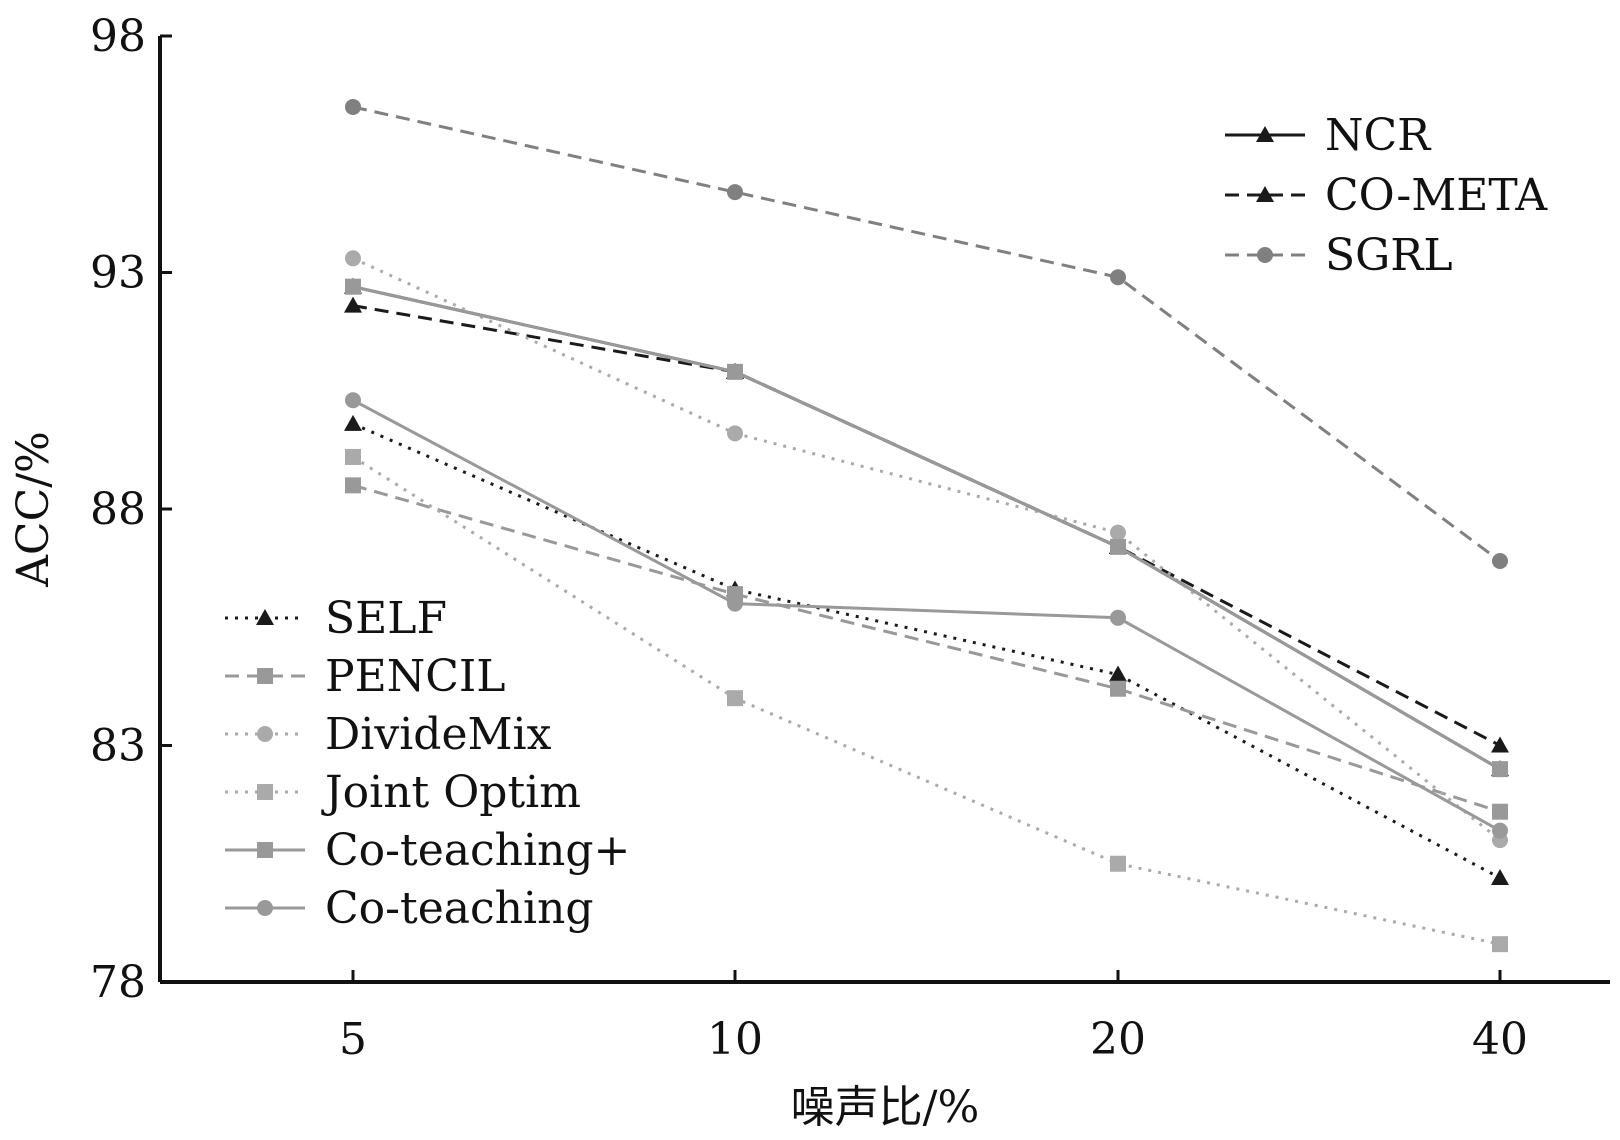 Image resolution: width=1620 pixels, height=1140 pixels. Describe the element at coordinates (33, 509) in the screenshot. I see `y-axis-title: ACC/%` at that location.